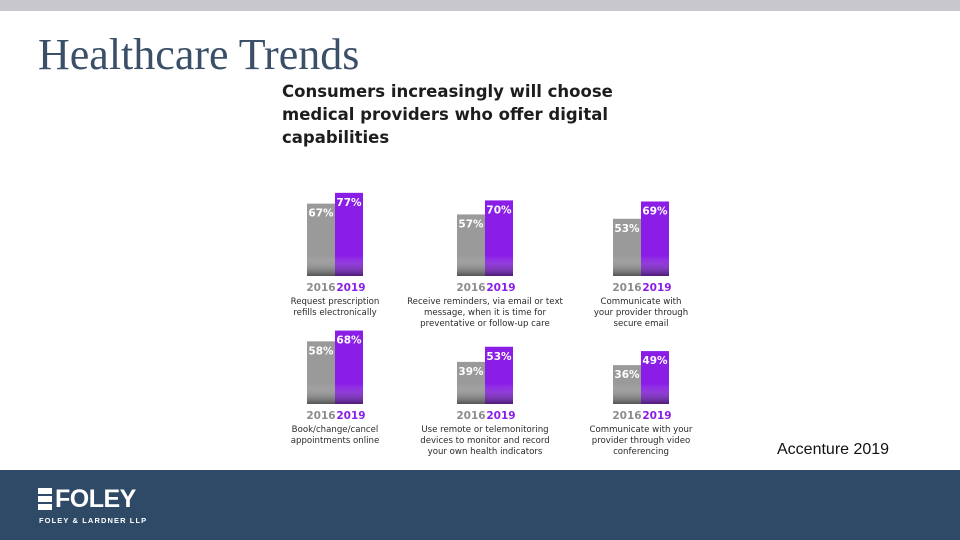 The height and width of the screenshot is (540, 960). Describe the element at coordinates (485, 324) in the screenshot. I see `panel-caption-line: preventative or follow-up care` at that location.